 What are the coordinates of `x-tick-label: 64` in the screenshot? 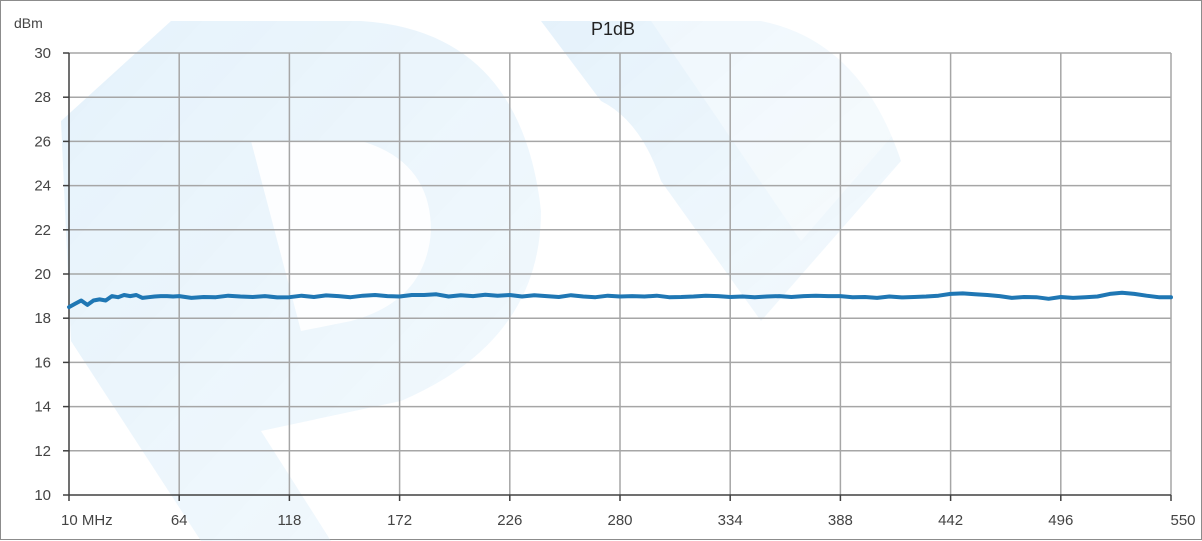 It's located at (179, 520).